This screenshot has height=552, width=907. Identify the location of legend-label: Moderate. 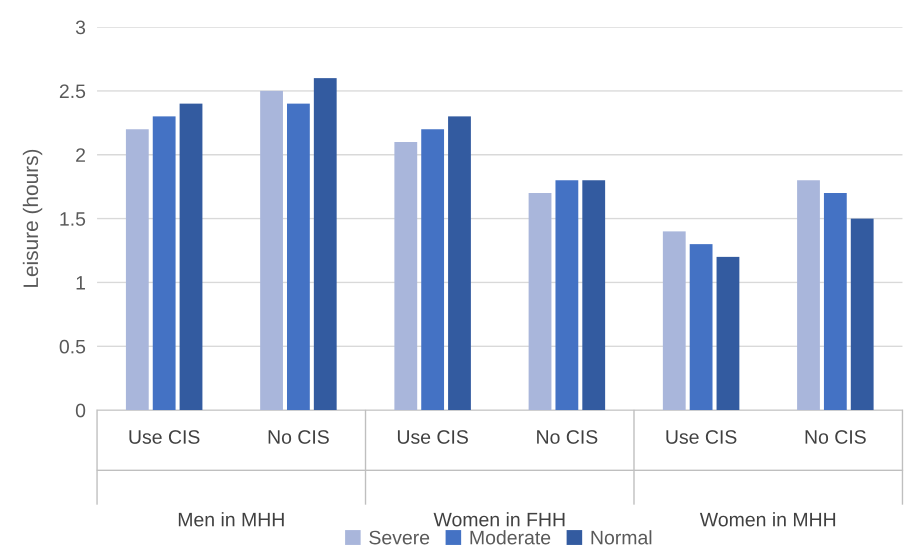
(510, 537).